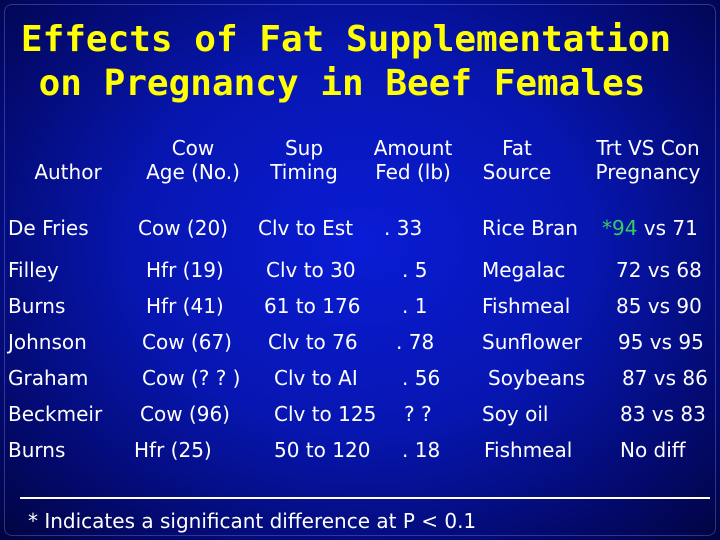  I want to click on cell-cow-age: Hfr (19), so click(185, 270).